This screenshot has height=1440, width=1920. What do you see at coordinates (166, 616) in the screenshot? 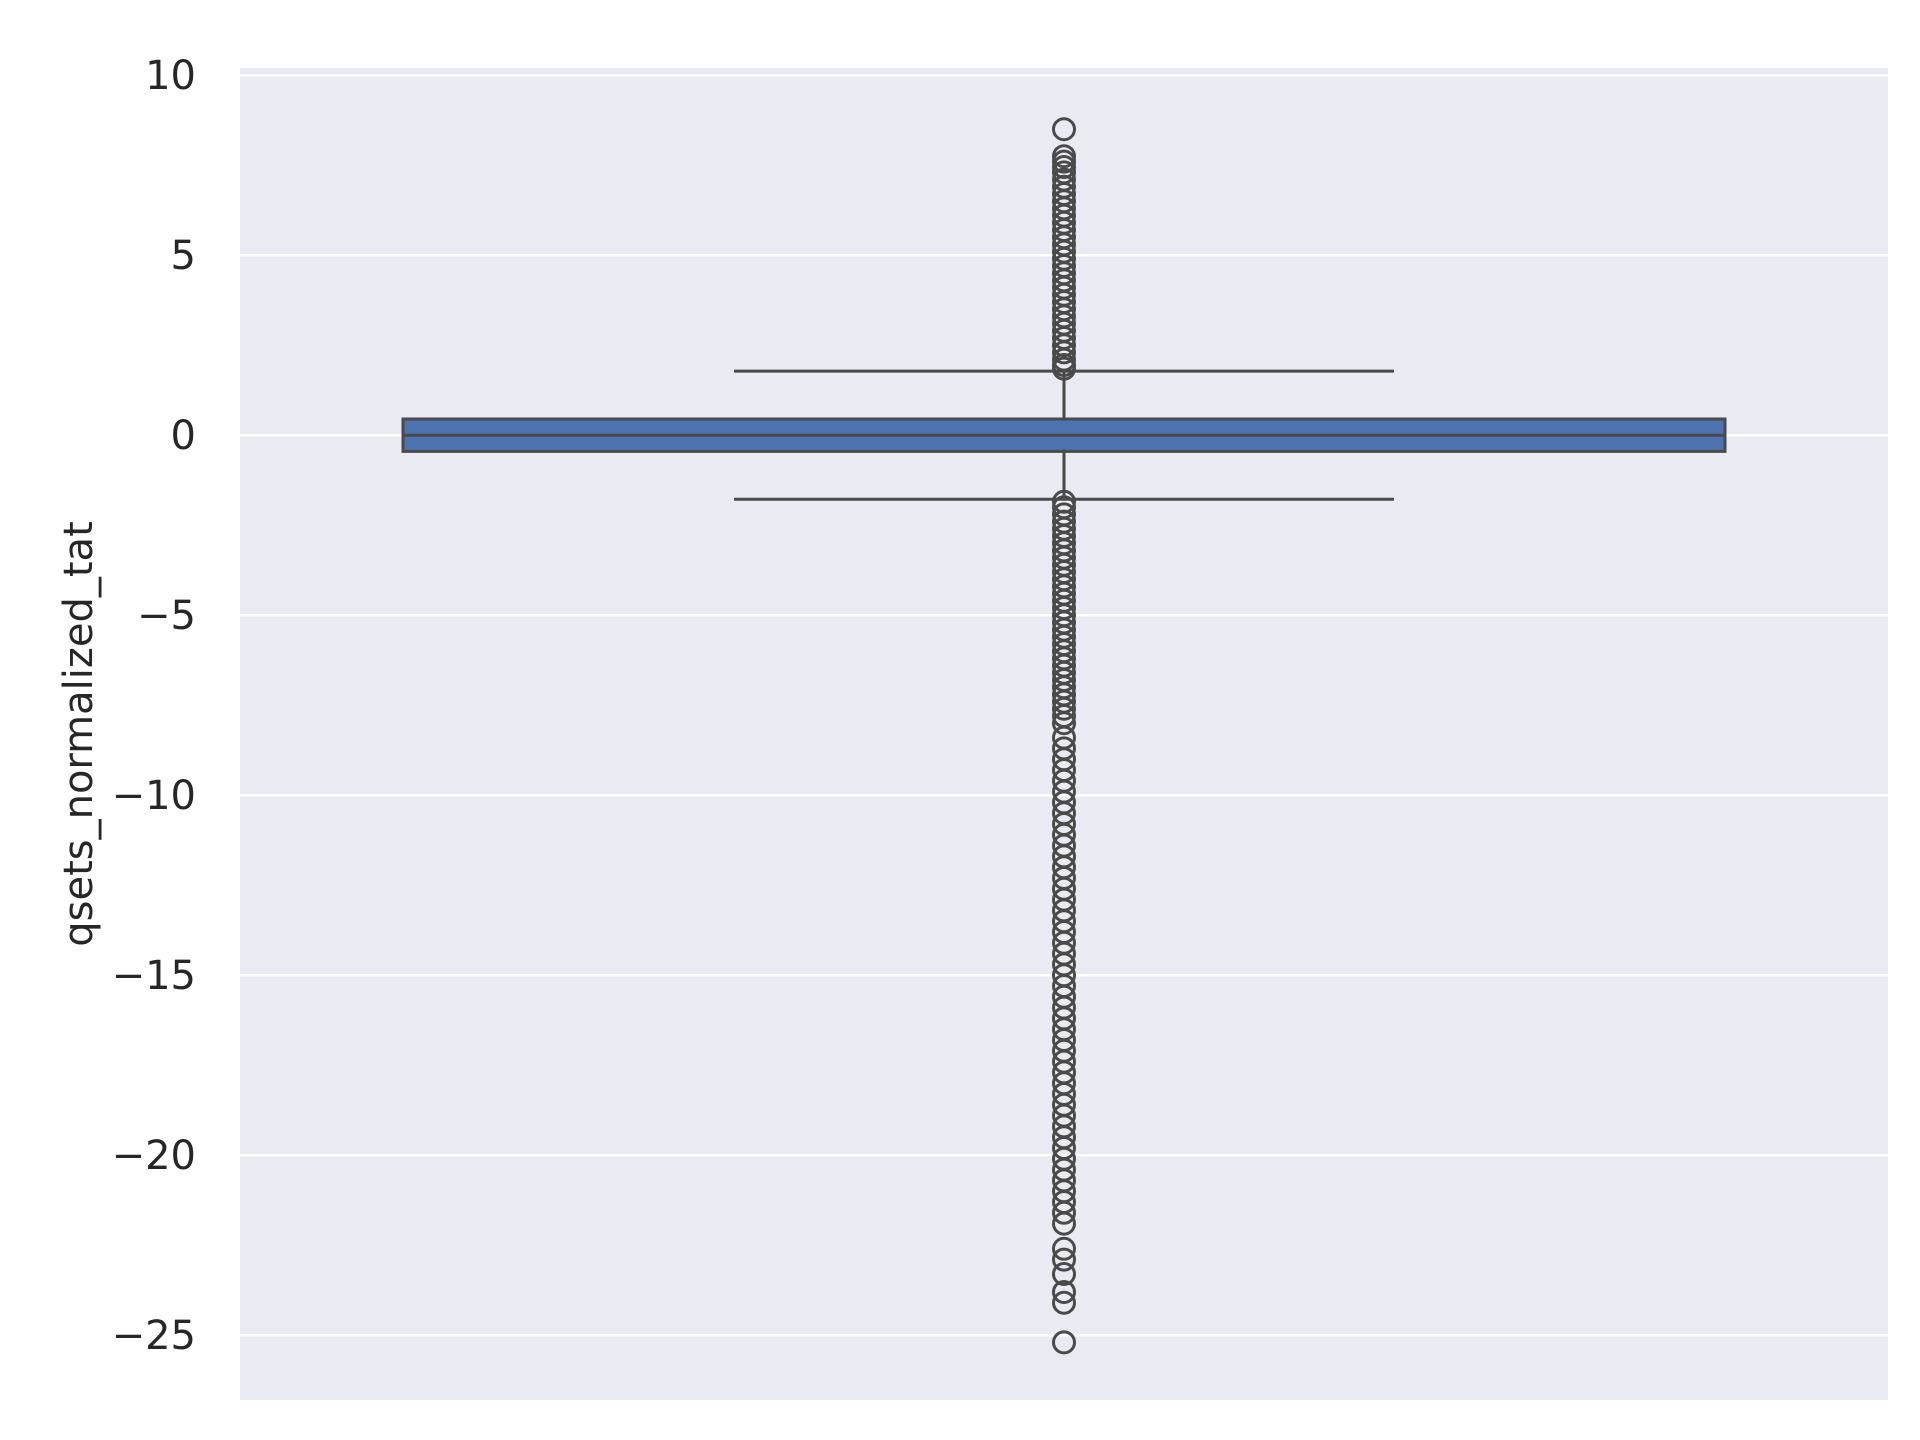
I see `y-tick-label: −5` at bounding box center [166, 616].